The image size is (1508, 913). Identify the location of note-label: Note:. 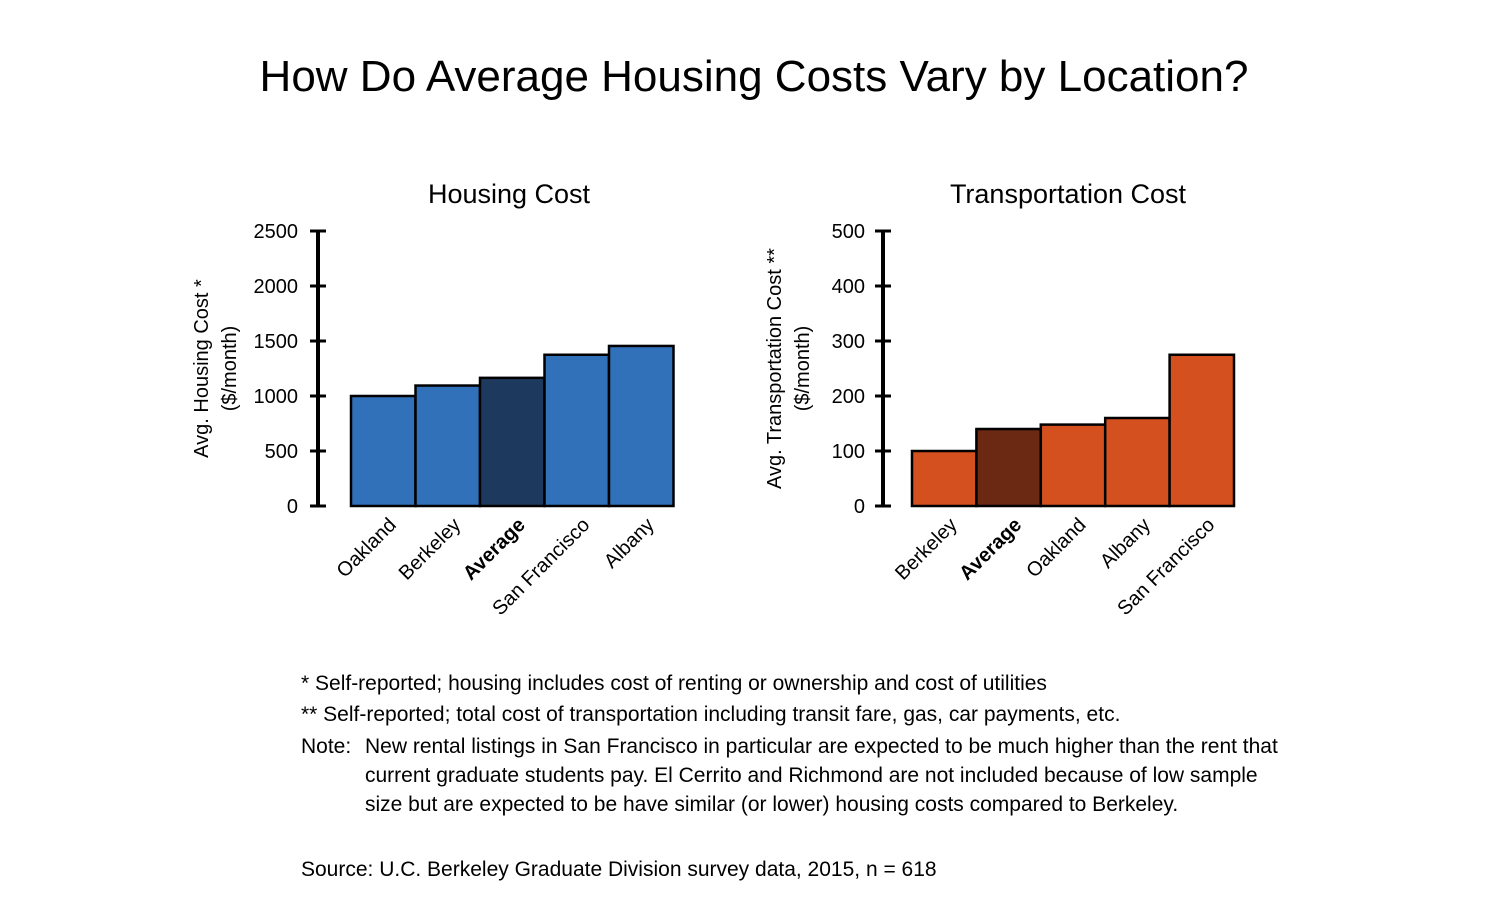
(326, 746).